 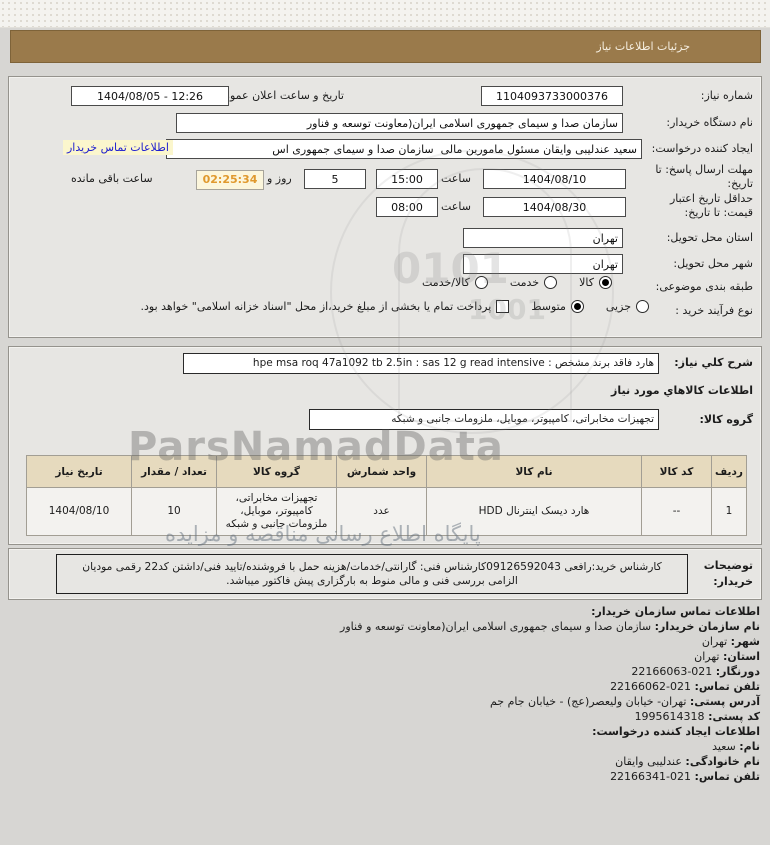 I want to click on contact-line: شهر: تهران, so click(x=730, y=641).